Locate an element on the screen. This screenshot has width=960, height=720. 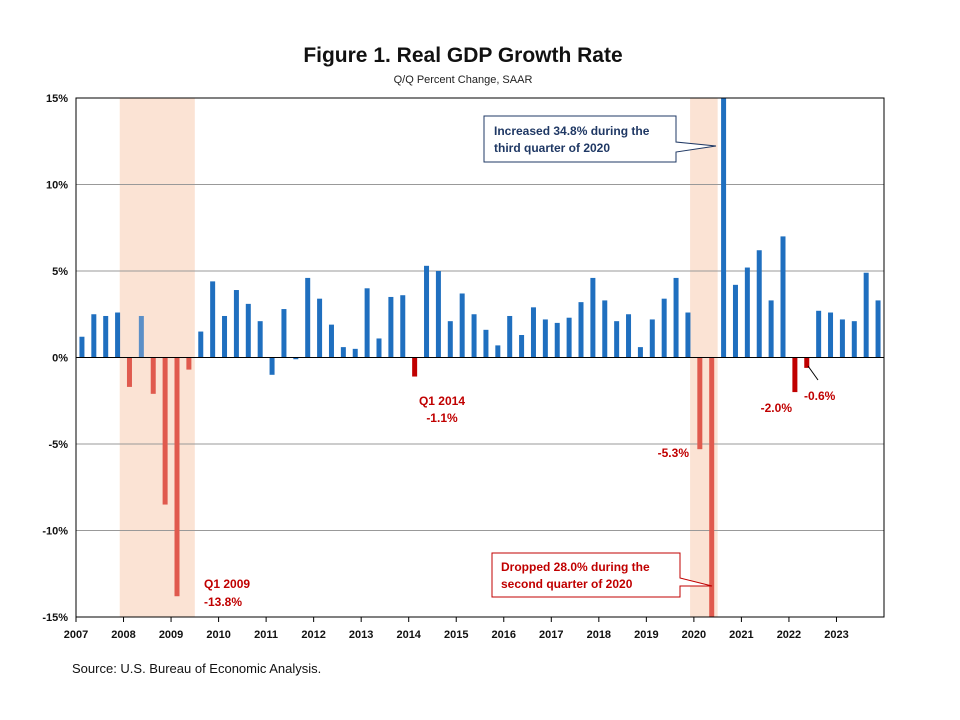
chart-title: Figure 1. Real GDP Growth Rate is located at coordinates (463, 55).